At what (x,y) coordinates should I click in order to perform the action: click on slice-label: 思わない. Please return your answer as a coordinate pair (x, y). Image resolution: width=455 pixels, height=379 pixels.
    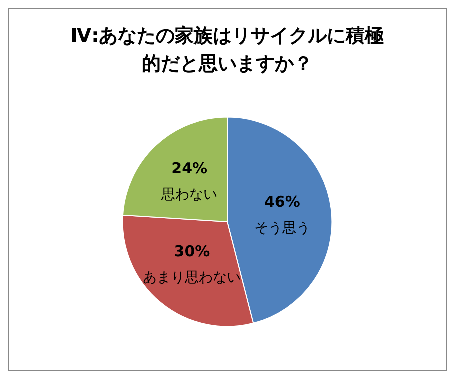
    Looking at the image, I should click on (189, 195).